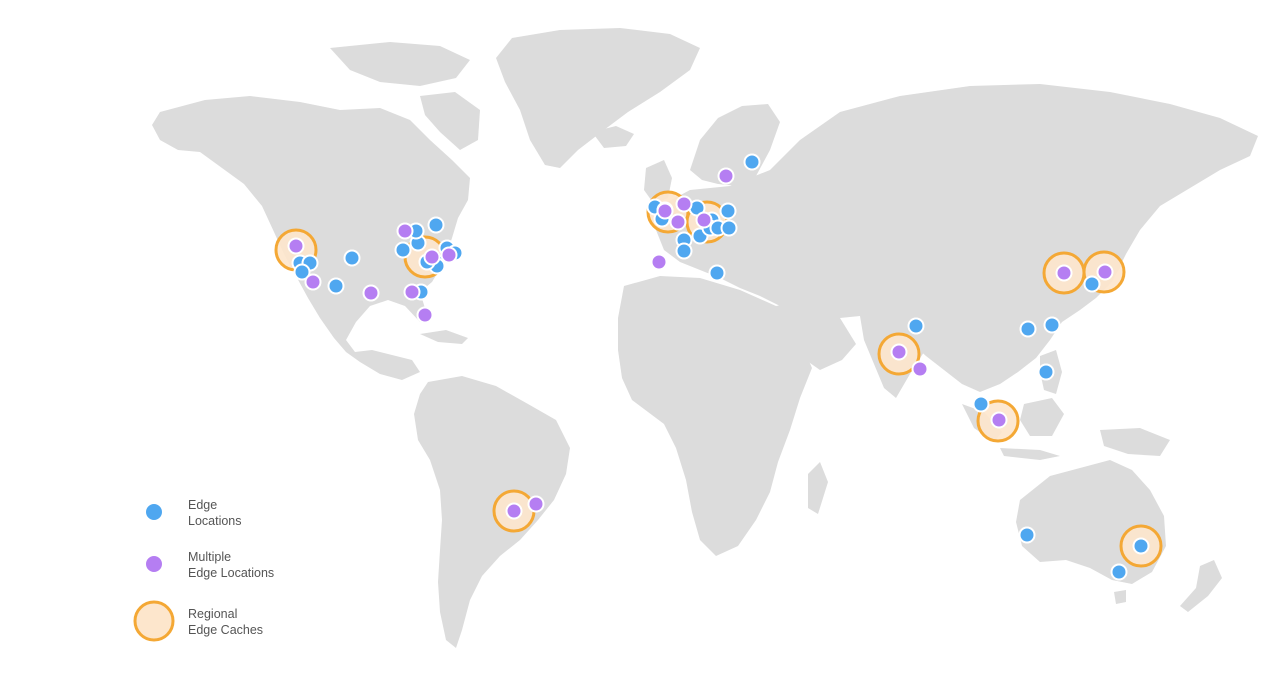 The width and height of the screenshot is (1280, 680). What do you see at coordinates (154, 512) in the screenshot?
I see `edge-location-icon` at bounding box center [154, 512].